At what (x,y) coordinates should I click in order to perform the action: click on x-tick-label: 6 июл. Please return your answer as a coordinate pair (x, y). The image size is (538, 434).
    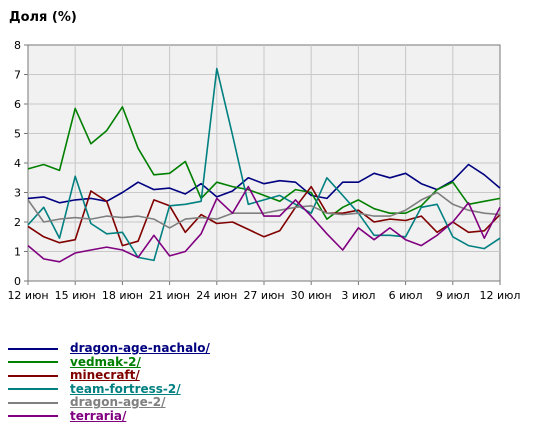
    Looking at the image, I should click on (406, 295).